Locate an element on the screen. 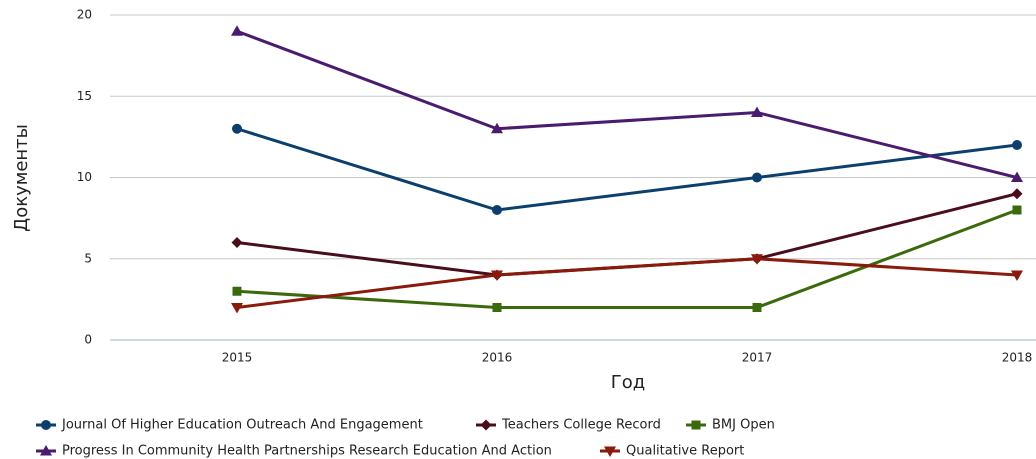 The height and width of the screenshot is (459, 1036). legend-text: BMJ Open is located at coordinates (743, 425).